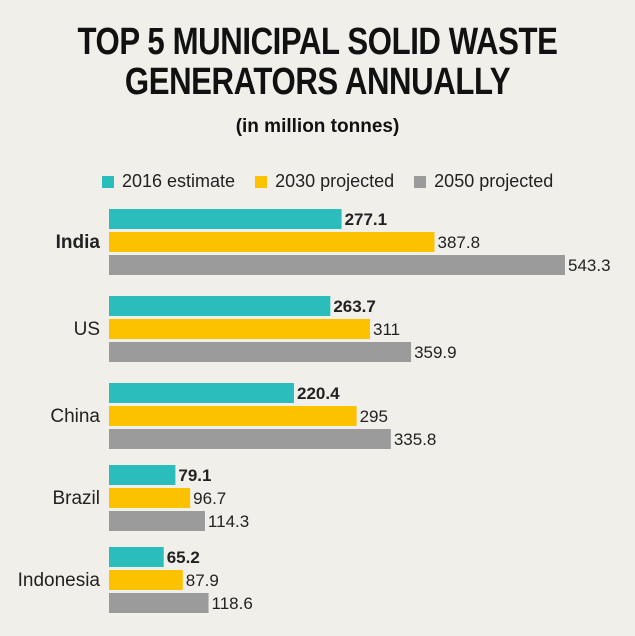 The width and height of the screenshot is (635, 636). I want to click on bar-china-2016, so click(201, 393).